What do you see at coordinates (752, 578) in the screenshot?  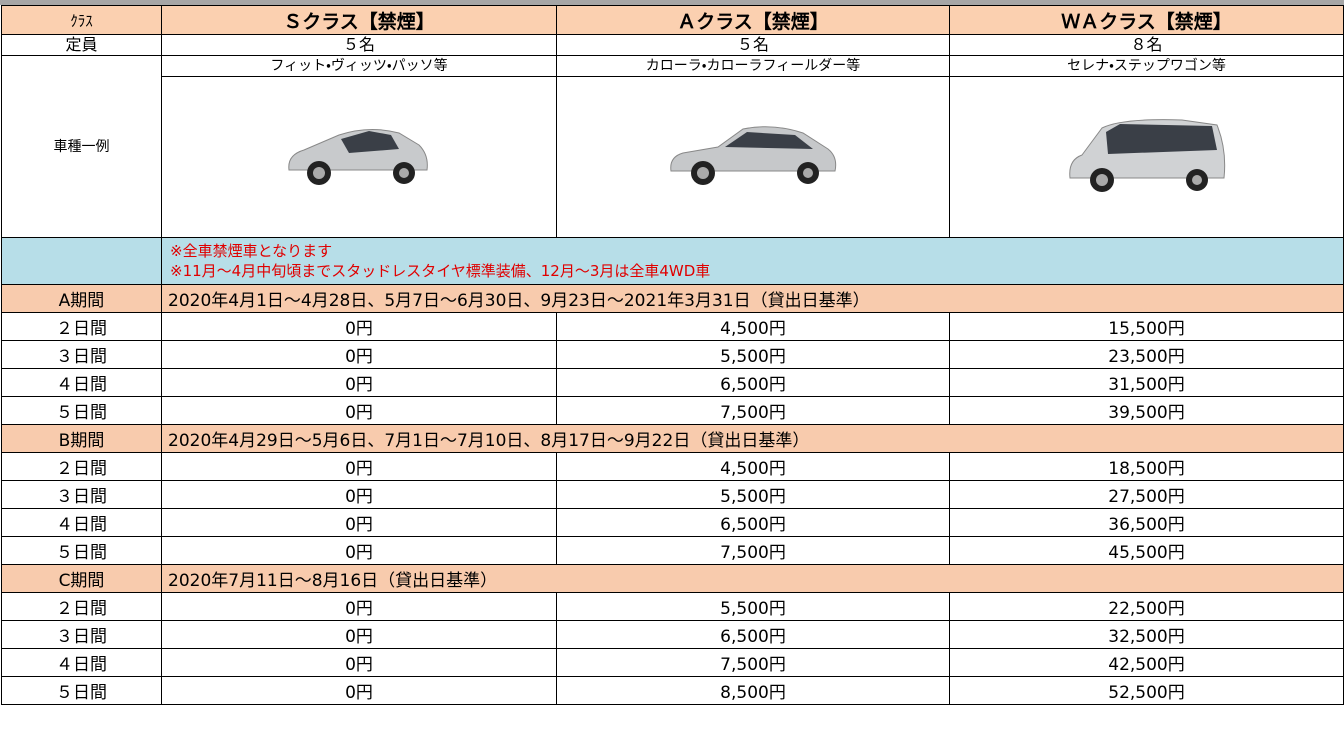 I see `period-dates: 2020年7月11日～8月16日（貸出日基準）` at bounding box center [752, 578].